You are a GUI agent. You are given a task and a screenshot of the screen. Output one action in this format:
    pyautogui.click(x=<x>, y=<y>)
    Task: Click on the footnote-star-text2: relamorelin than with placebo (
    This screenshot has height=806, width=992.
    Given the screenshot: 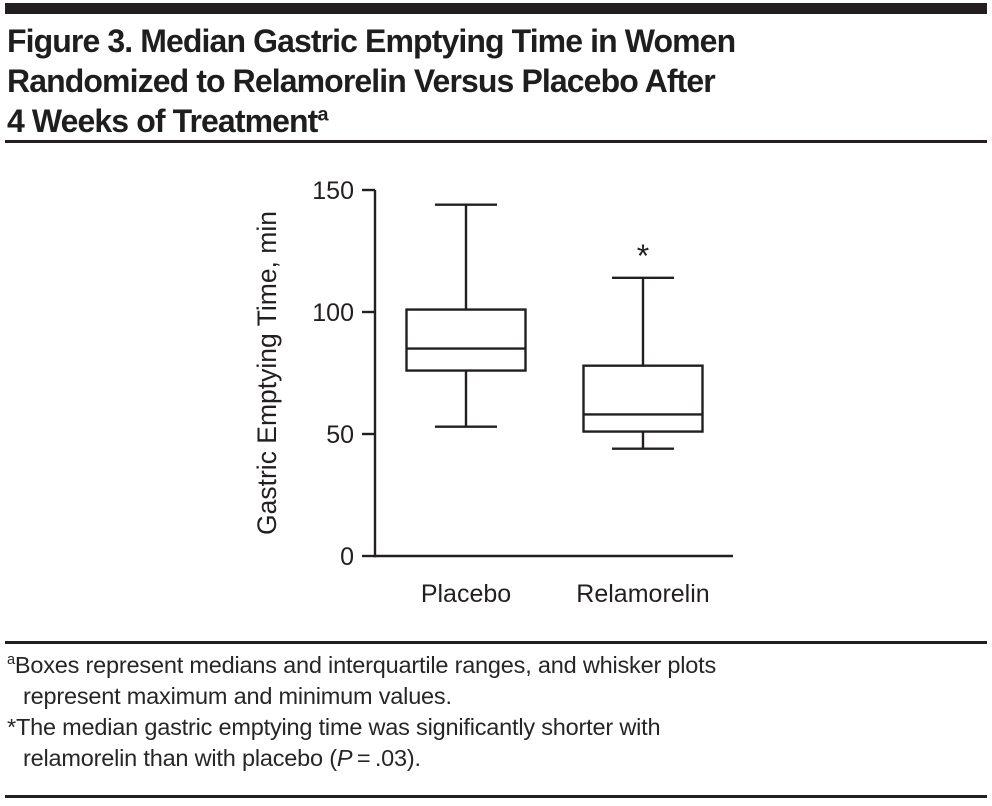 What is the action you would take?
    pyautogui.click(x=180, y=758)
    